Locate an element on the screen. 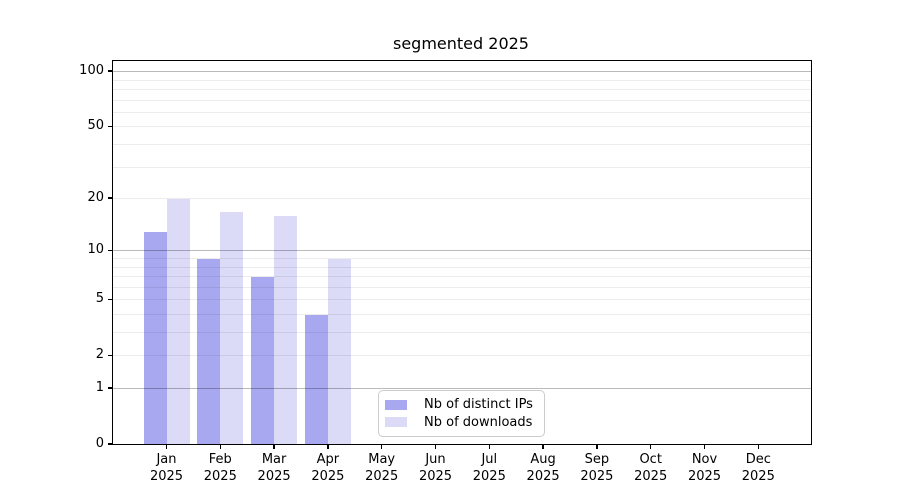 The width and height of the screenshot is (900, 500). legend-item-distinct-ips: Nb of distinct IPs is located at coordinates (460, 404).